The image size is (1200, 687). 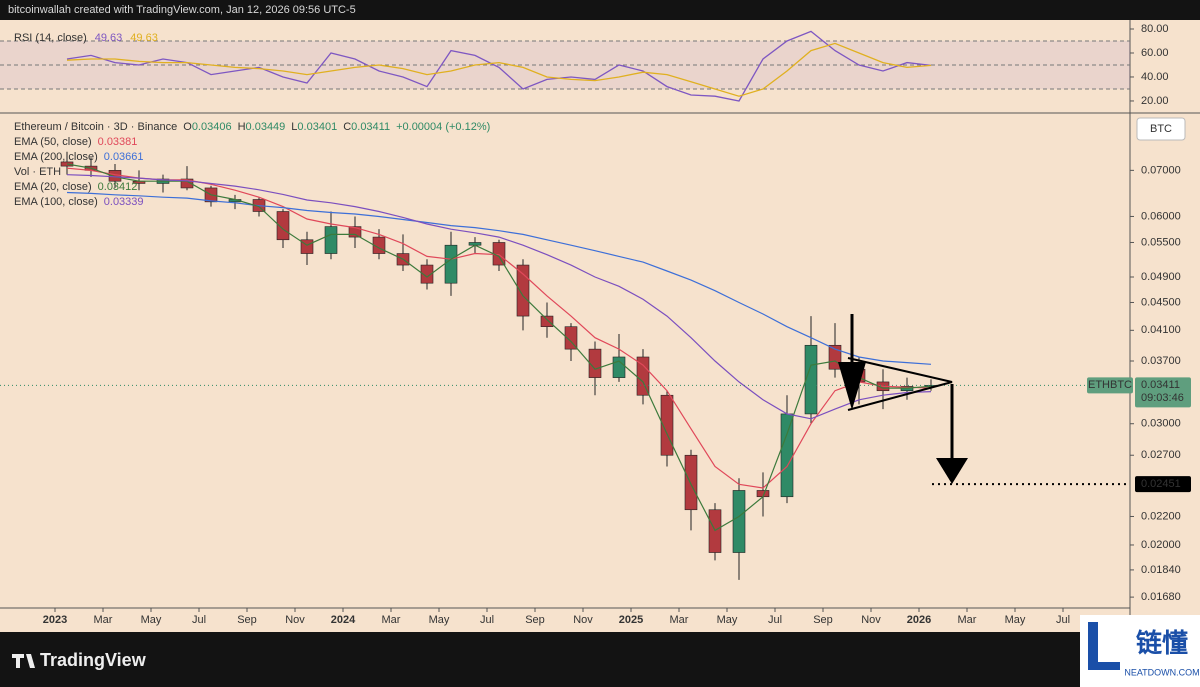 What do you see at coordinates (1161, 170) in the screenshot?
I see `y-tick-label: 0.07000` at bounding box center [1161, 170].